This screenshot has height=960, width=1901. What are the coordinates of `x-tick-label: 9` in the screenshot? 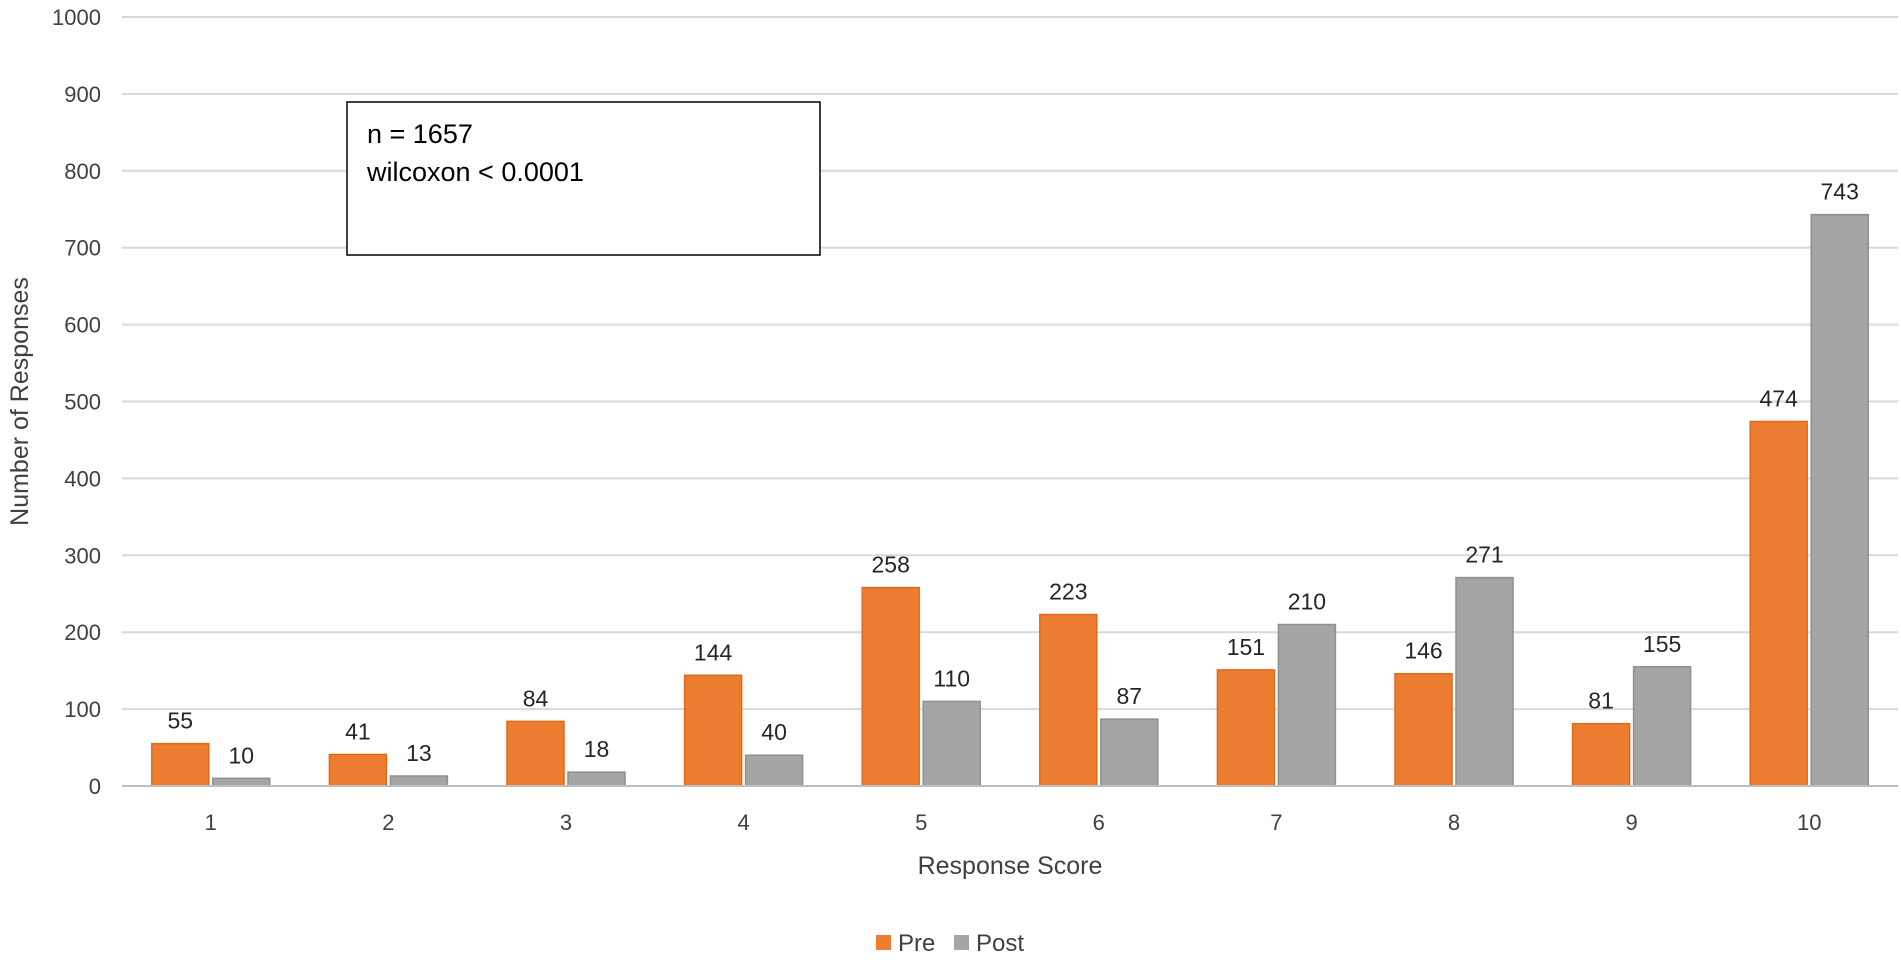 It's located at (1631, 822).